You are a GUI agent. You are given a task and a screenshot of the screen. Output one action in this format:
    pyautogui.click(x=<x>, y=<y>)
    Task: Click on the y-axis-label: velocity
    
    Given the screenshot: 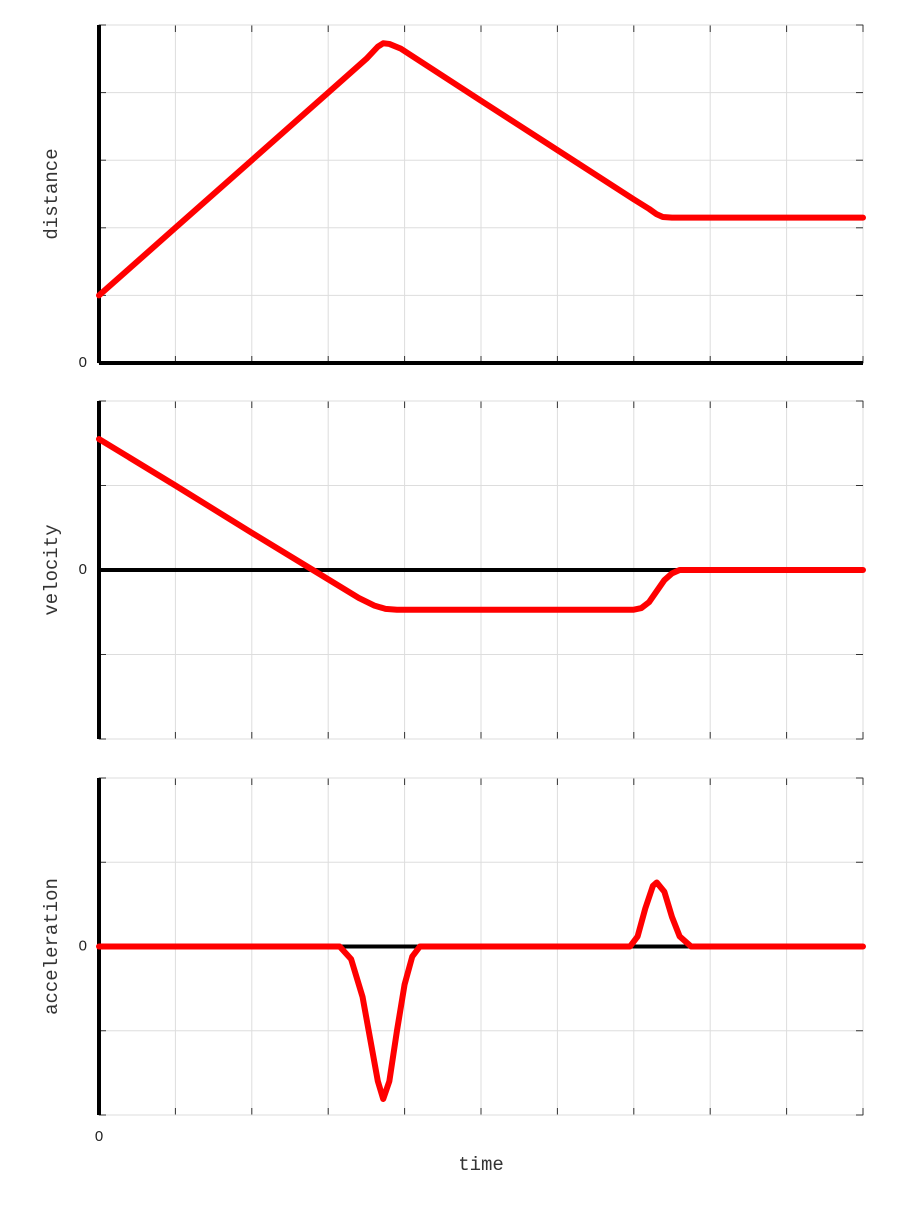 What is the action you would take?
    pyautogui.click(x=52, y=569)
    